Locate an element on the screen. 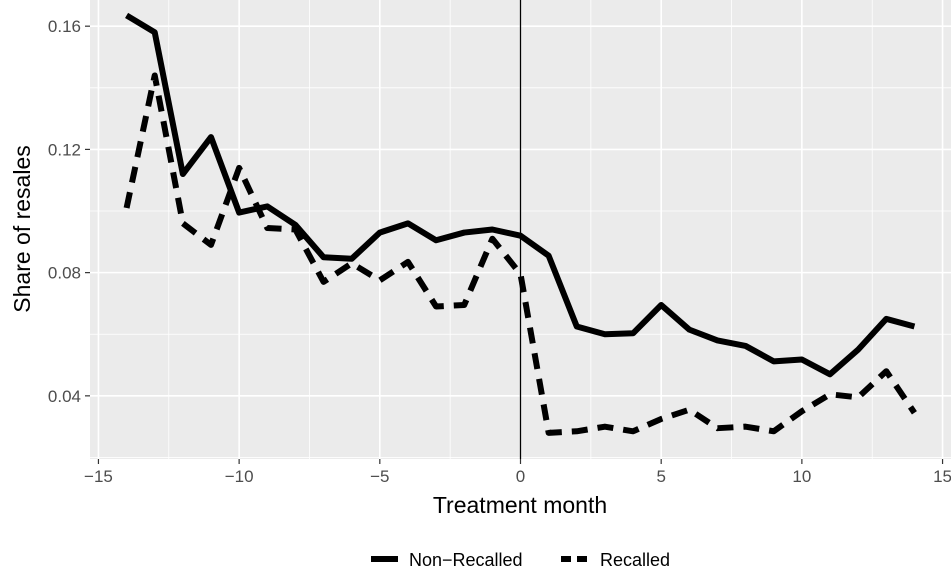 The image size is (951, 577). y-tick-label: 0.08 is located at coordinates (64, 273).